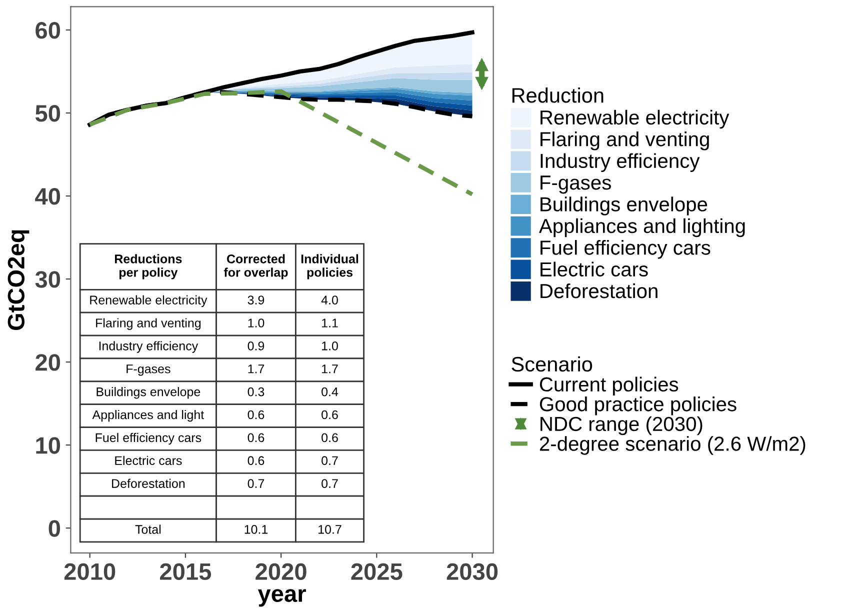  Describe the element at coordinates (635, 119) in the screenshot. I see `legend-label: Renewable electricity` at that location.